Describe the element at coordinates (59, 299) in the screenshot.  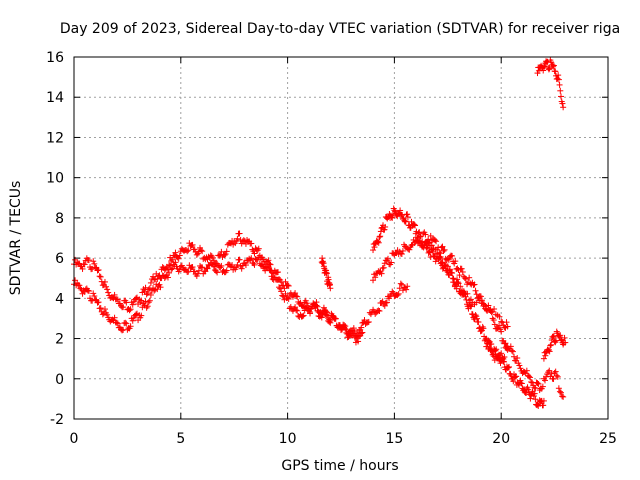
I see `y-tick-label: 4` at that location.